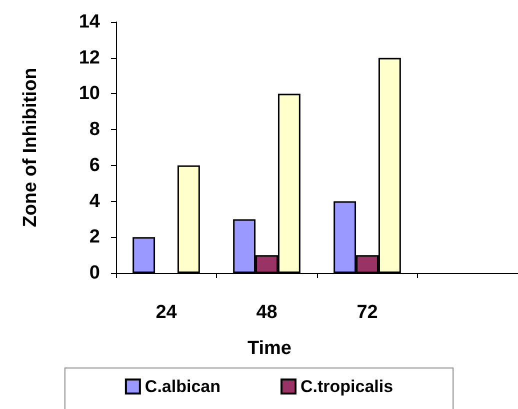  I want to click on x-axis-title: Time, so click(269, 348).